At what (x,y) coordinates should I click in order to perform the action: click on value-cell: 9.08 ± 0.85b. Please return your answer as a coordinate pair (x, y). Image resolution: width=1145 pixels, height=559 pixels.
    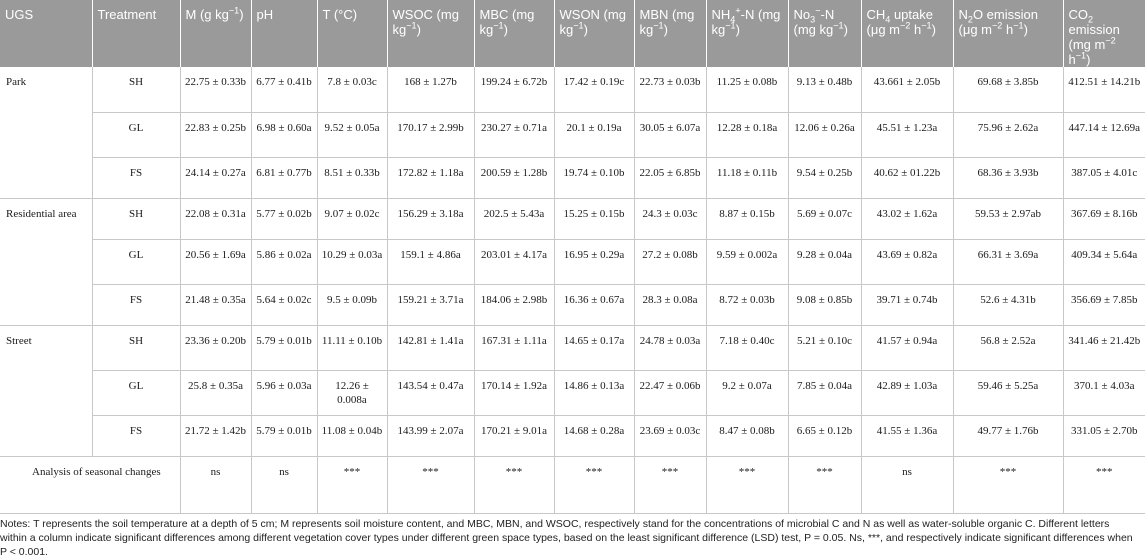
    Looking at the image, I should click on (825, 305).